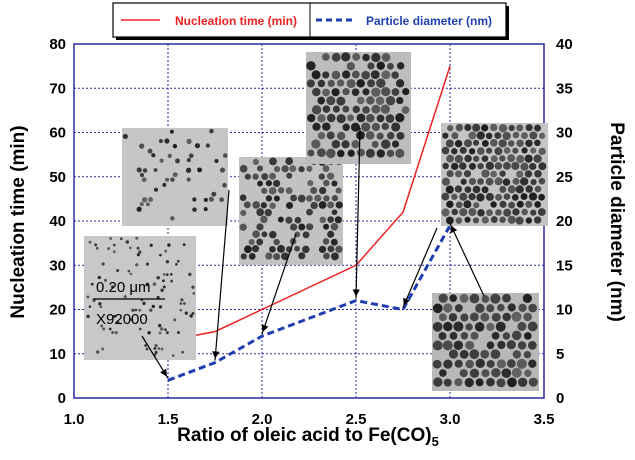 The height and width of the screenshot is (460, 635). Describe the element at coordinates (358, 213) in the screenshot. I see `arrow-line` at that location.